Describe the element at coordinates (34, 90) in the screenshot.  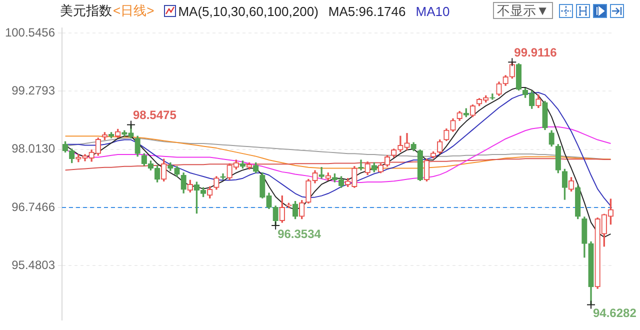
I see `y-tick-label: 99.2793` at that location.